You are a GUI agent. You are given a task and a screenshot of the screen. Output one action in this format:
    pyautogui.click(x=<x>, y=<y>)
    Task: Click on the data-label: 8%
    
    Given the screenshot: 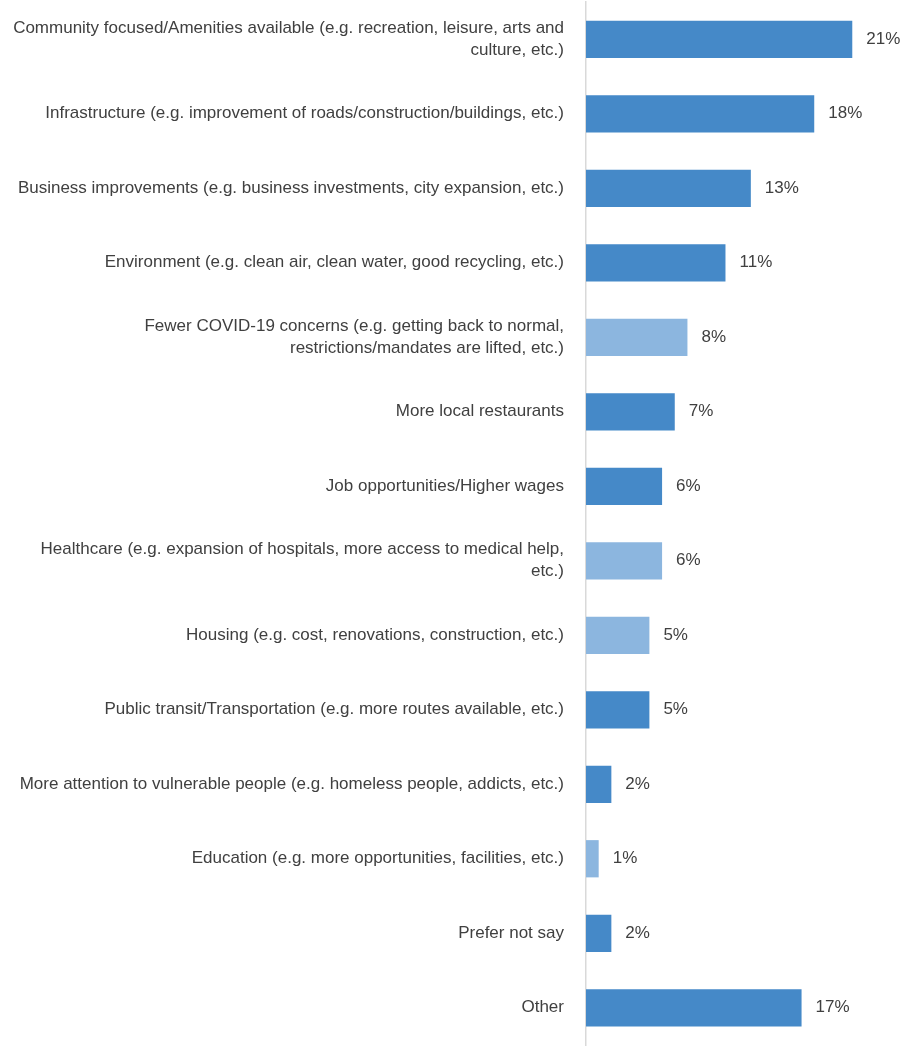 What is the action you would take?
    pyautogui.click(x=714, y=336)
    